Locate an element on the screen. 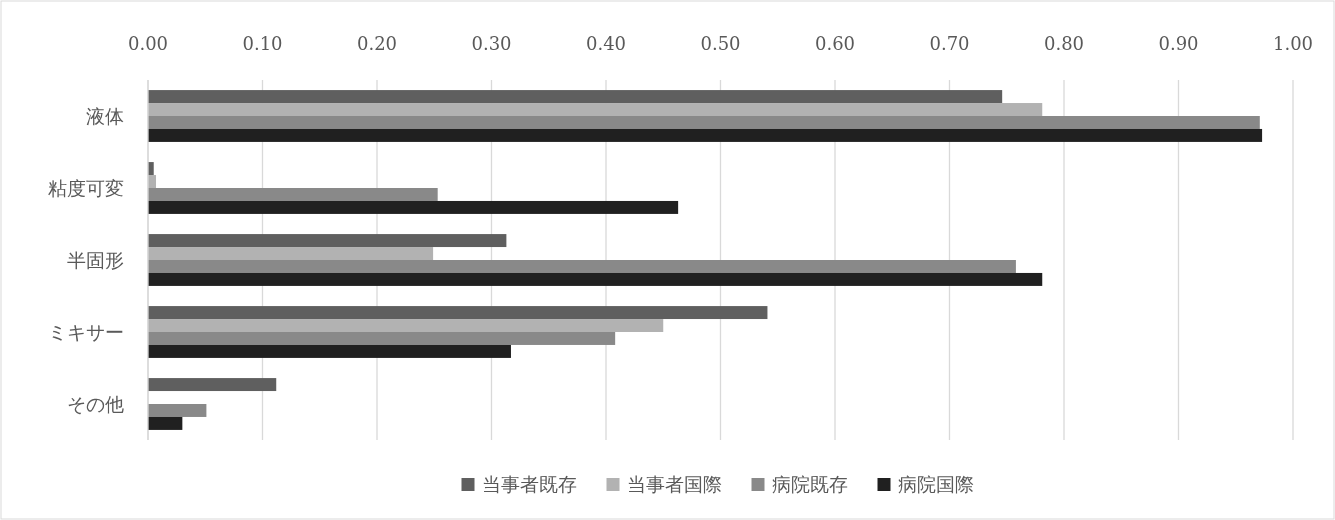 The width and height of the screenshot is (1335, 520). x-tick-label: 0.20 is located at coordinates (377, 43).